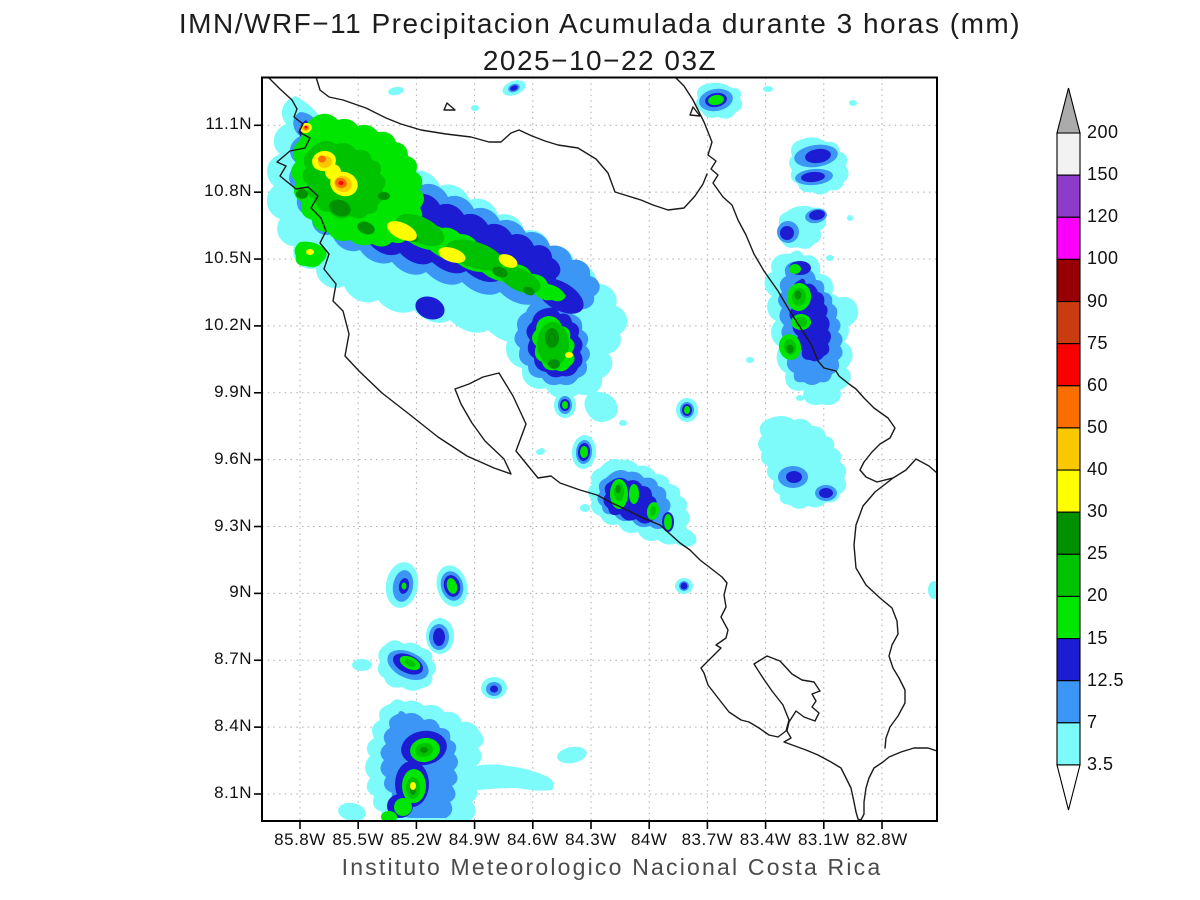 Image resolution: width=1200 pixels, height=900 pixels. Describe the element at coordinates (474, 839) in the screenshot. I see `lon-tick-label: 84.9W` at that location.